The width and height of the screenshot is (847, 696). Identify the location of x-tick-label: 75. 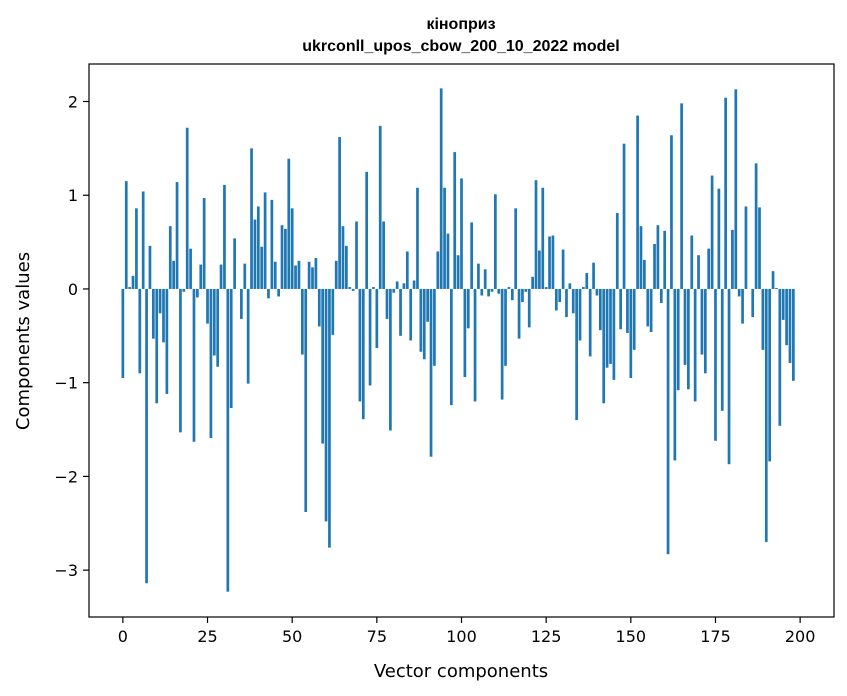
(377, 636).